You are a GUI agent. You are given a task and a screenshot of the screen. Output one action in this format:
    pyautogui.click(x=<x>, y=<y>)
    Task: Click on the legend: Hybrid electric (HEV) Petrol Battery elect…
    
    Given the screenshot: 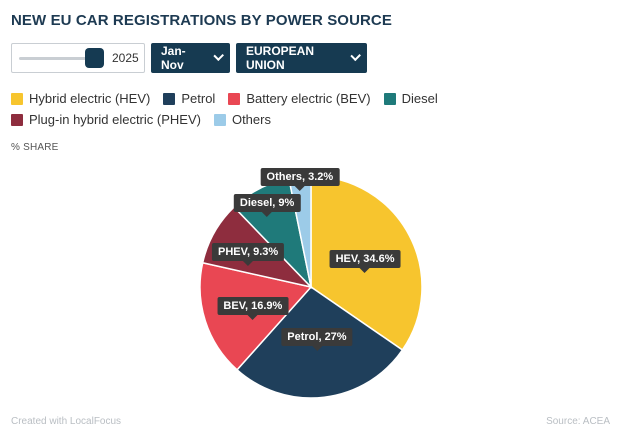 What is the action you would take?
    pyautogui.click(x=311, y=109)
    